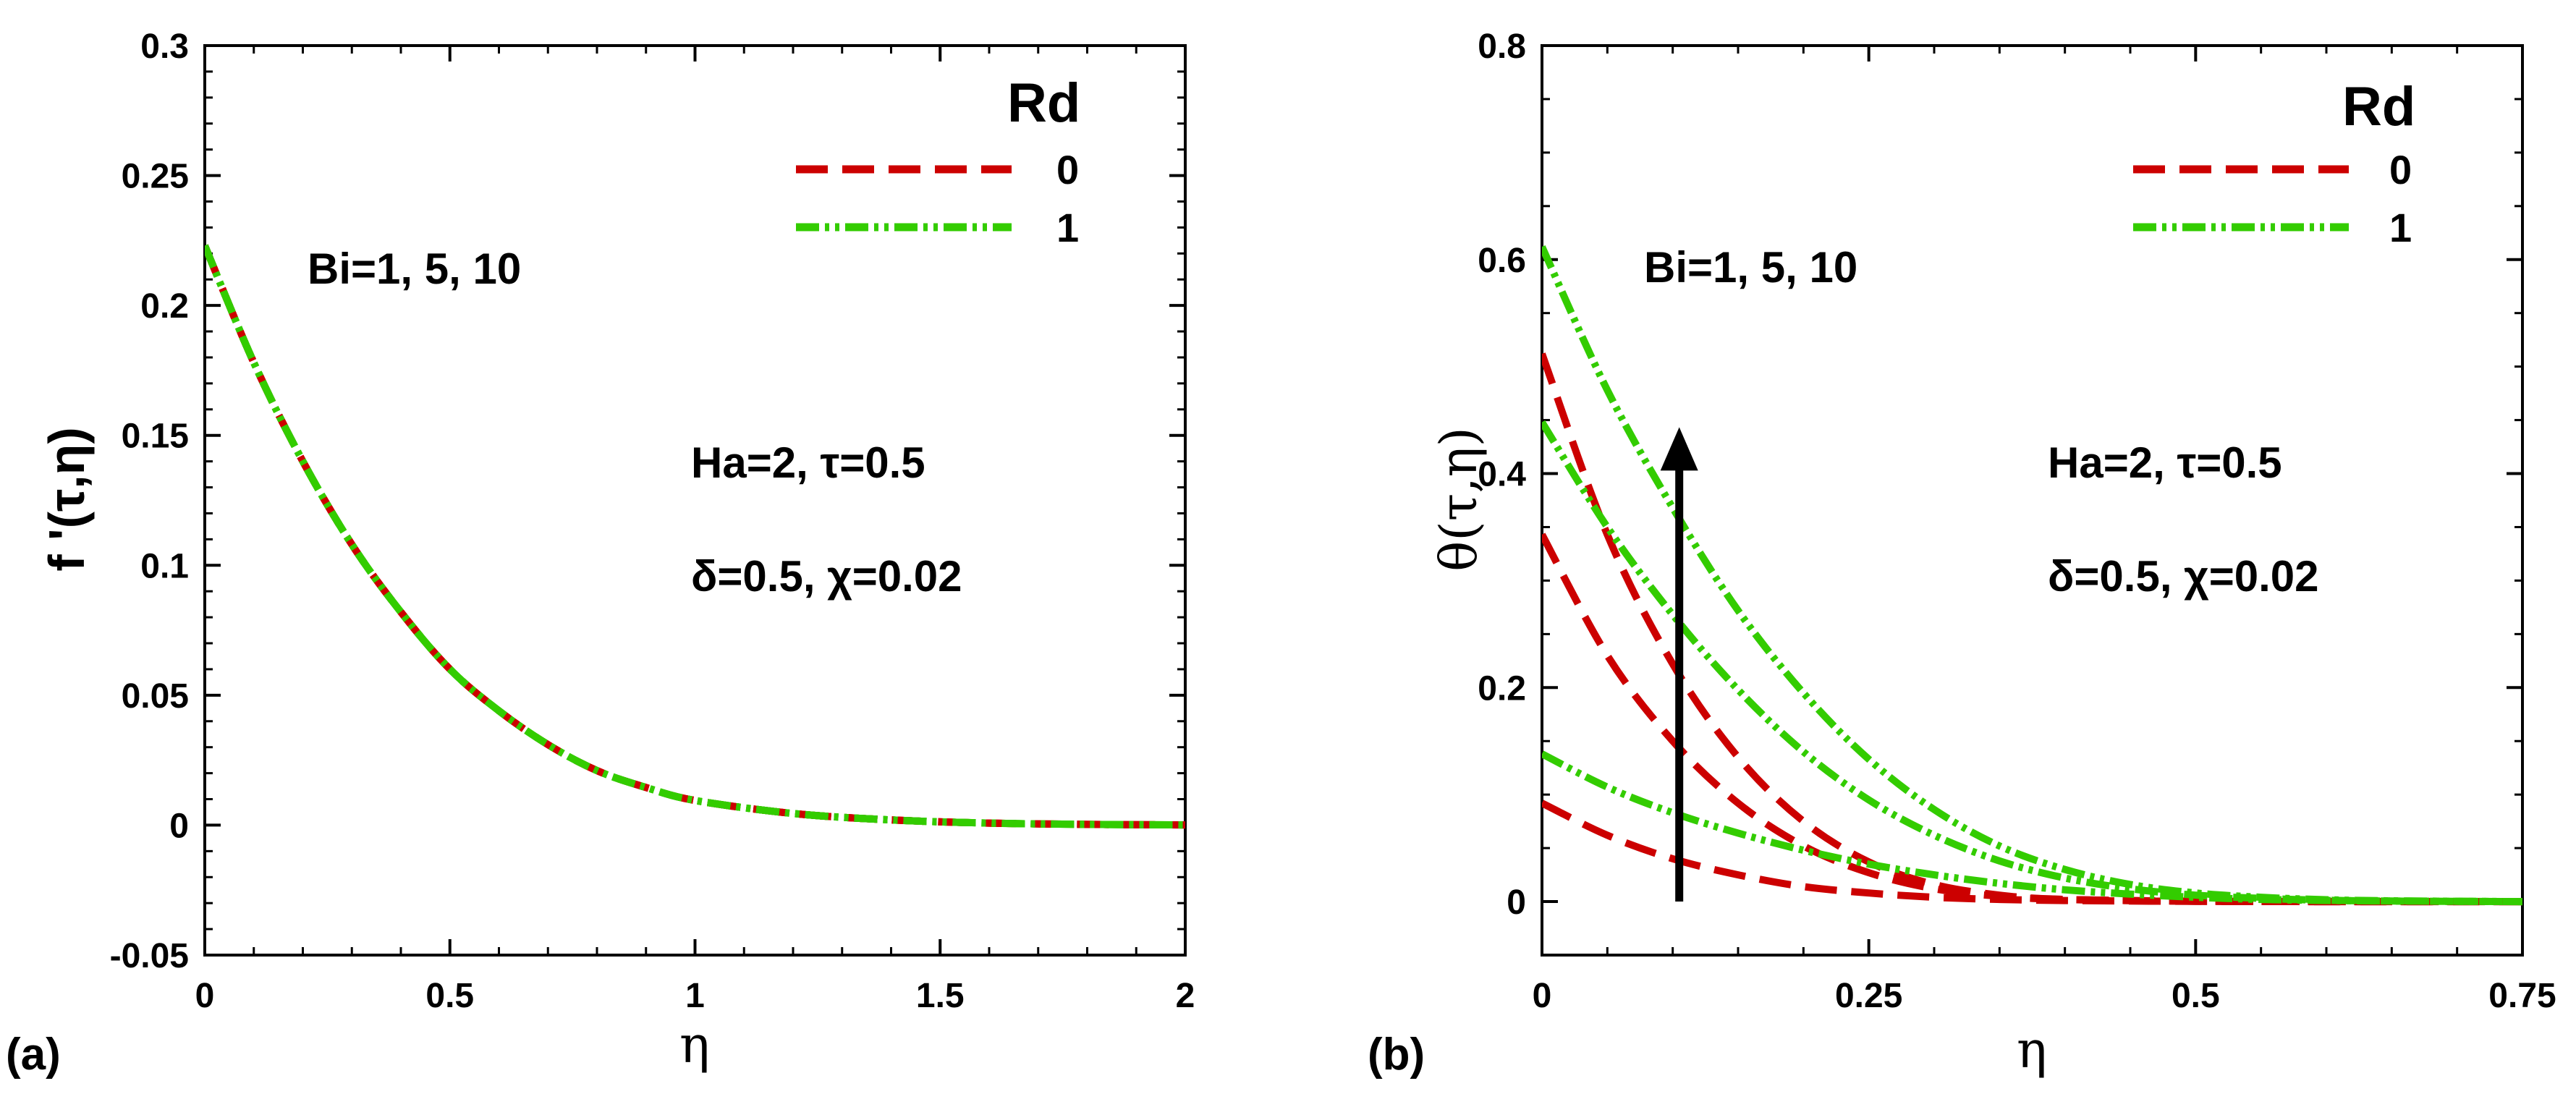  Describe the element at coordinates (1396, 1055) in the screenshot. I see `panel-label: (b)` at that location.